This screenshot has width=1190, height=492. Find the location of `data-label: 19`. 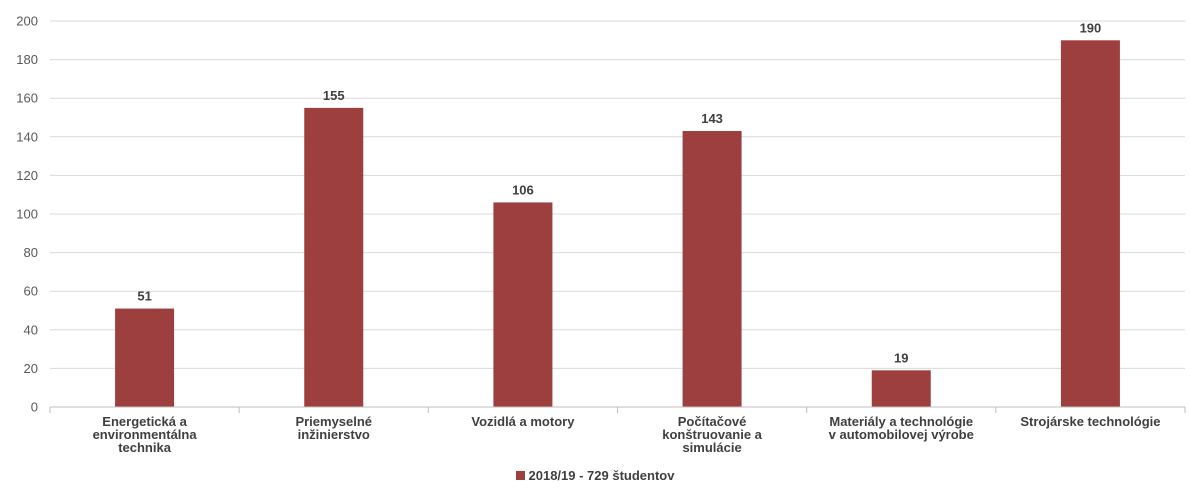

data-label: 19 is located at coordinates (901, 357).